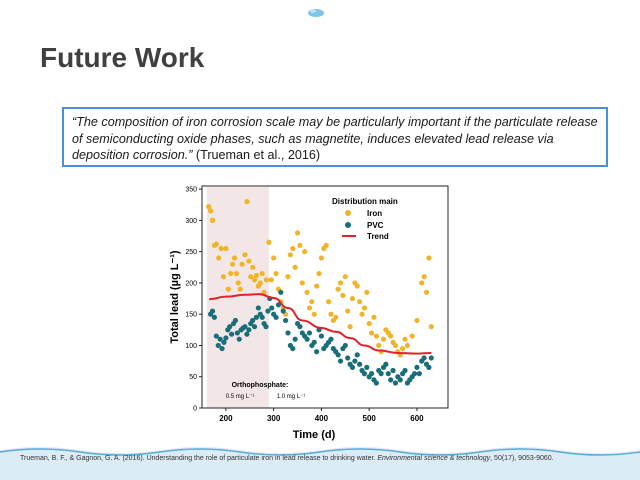 Image resolution: width=640 pixels, height=480 pixels. Describe the element at coordinates (191, 221) in the screenshot. I see `y-tick-label: 300` at that location.